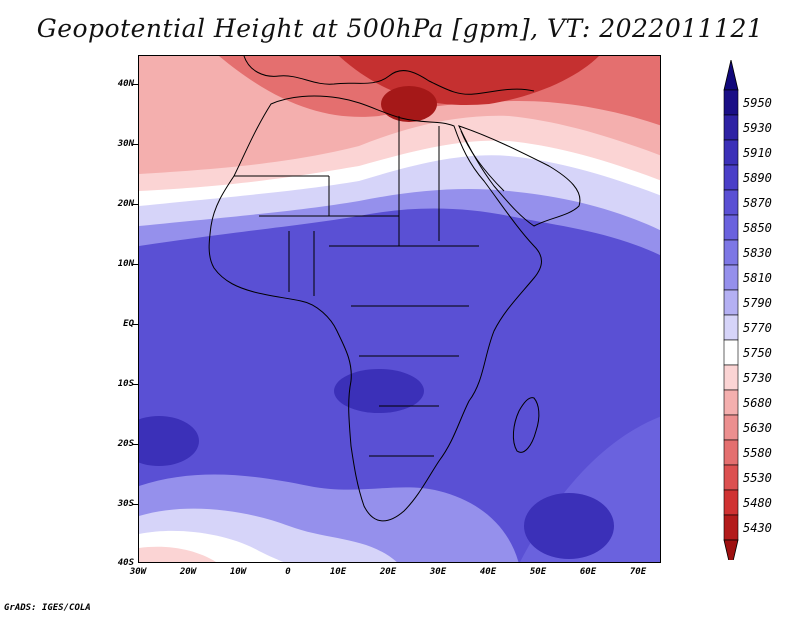 The height and width of the screenshot is (618, 800). Describe the element at coordinates (757, 252) in the screenshot. I see `colorbar-label-5830: 5830` at that location.